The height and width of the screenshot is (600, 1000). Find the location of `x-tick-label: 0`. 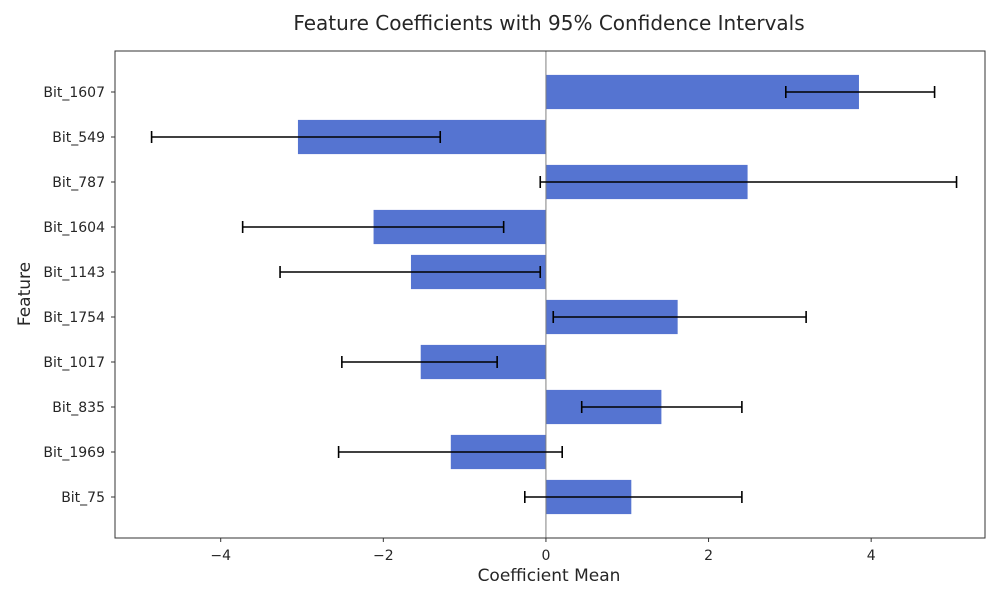

x-tick-label: 0 is located at coordinates (545, 556).